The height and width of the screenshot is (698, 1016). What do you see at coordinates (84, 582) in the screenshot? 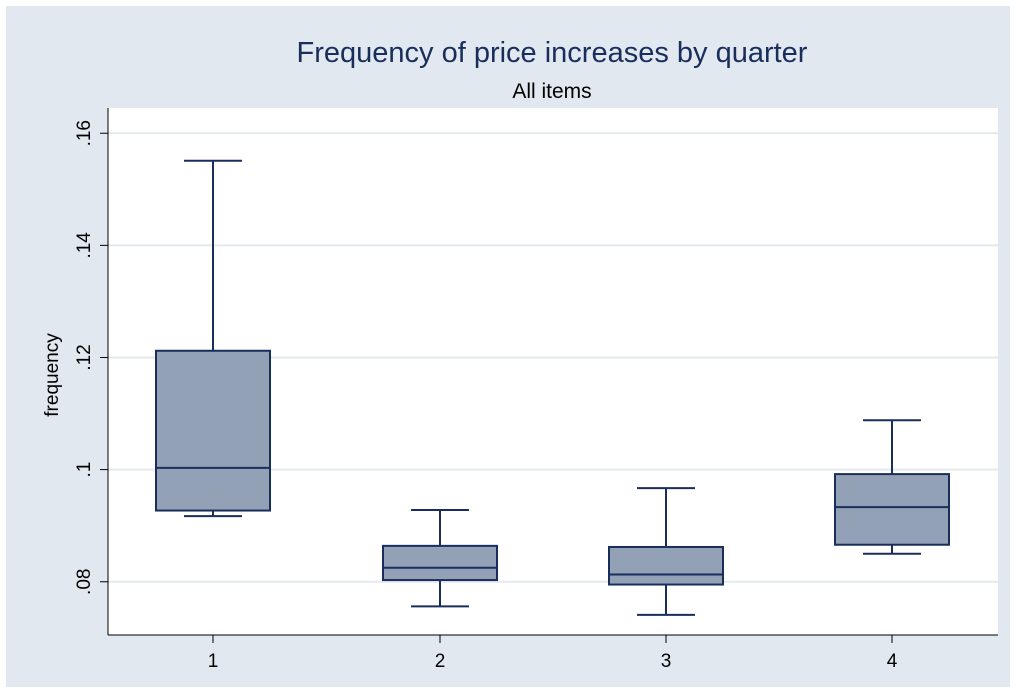
I see `y-tick-label: .08` at bounding box center [84, 582].